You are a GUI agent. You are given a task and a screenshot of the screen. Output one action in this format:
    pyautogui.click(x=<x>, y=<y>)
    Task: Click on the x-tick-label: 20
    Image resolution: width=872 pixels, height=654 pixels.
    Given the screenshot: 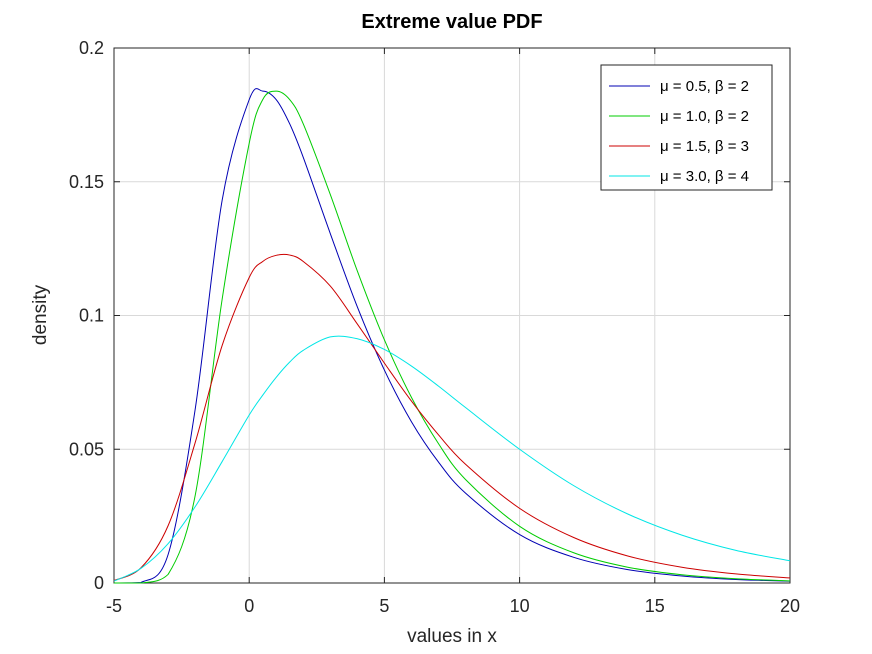 What is the action you would take?
    pyautogui.click(x=790, y=606)
    